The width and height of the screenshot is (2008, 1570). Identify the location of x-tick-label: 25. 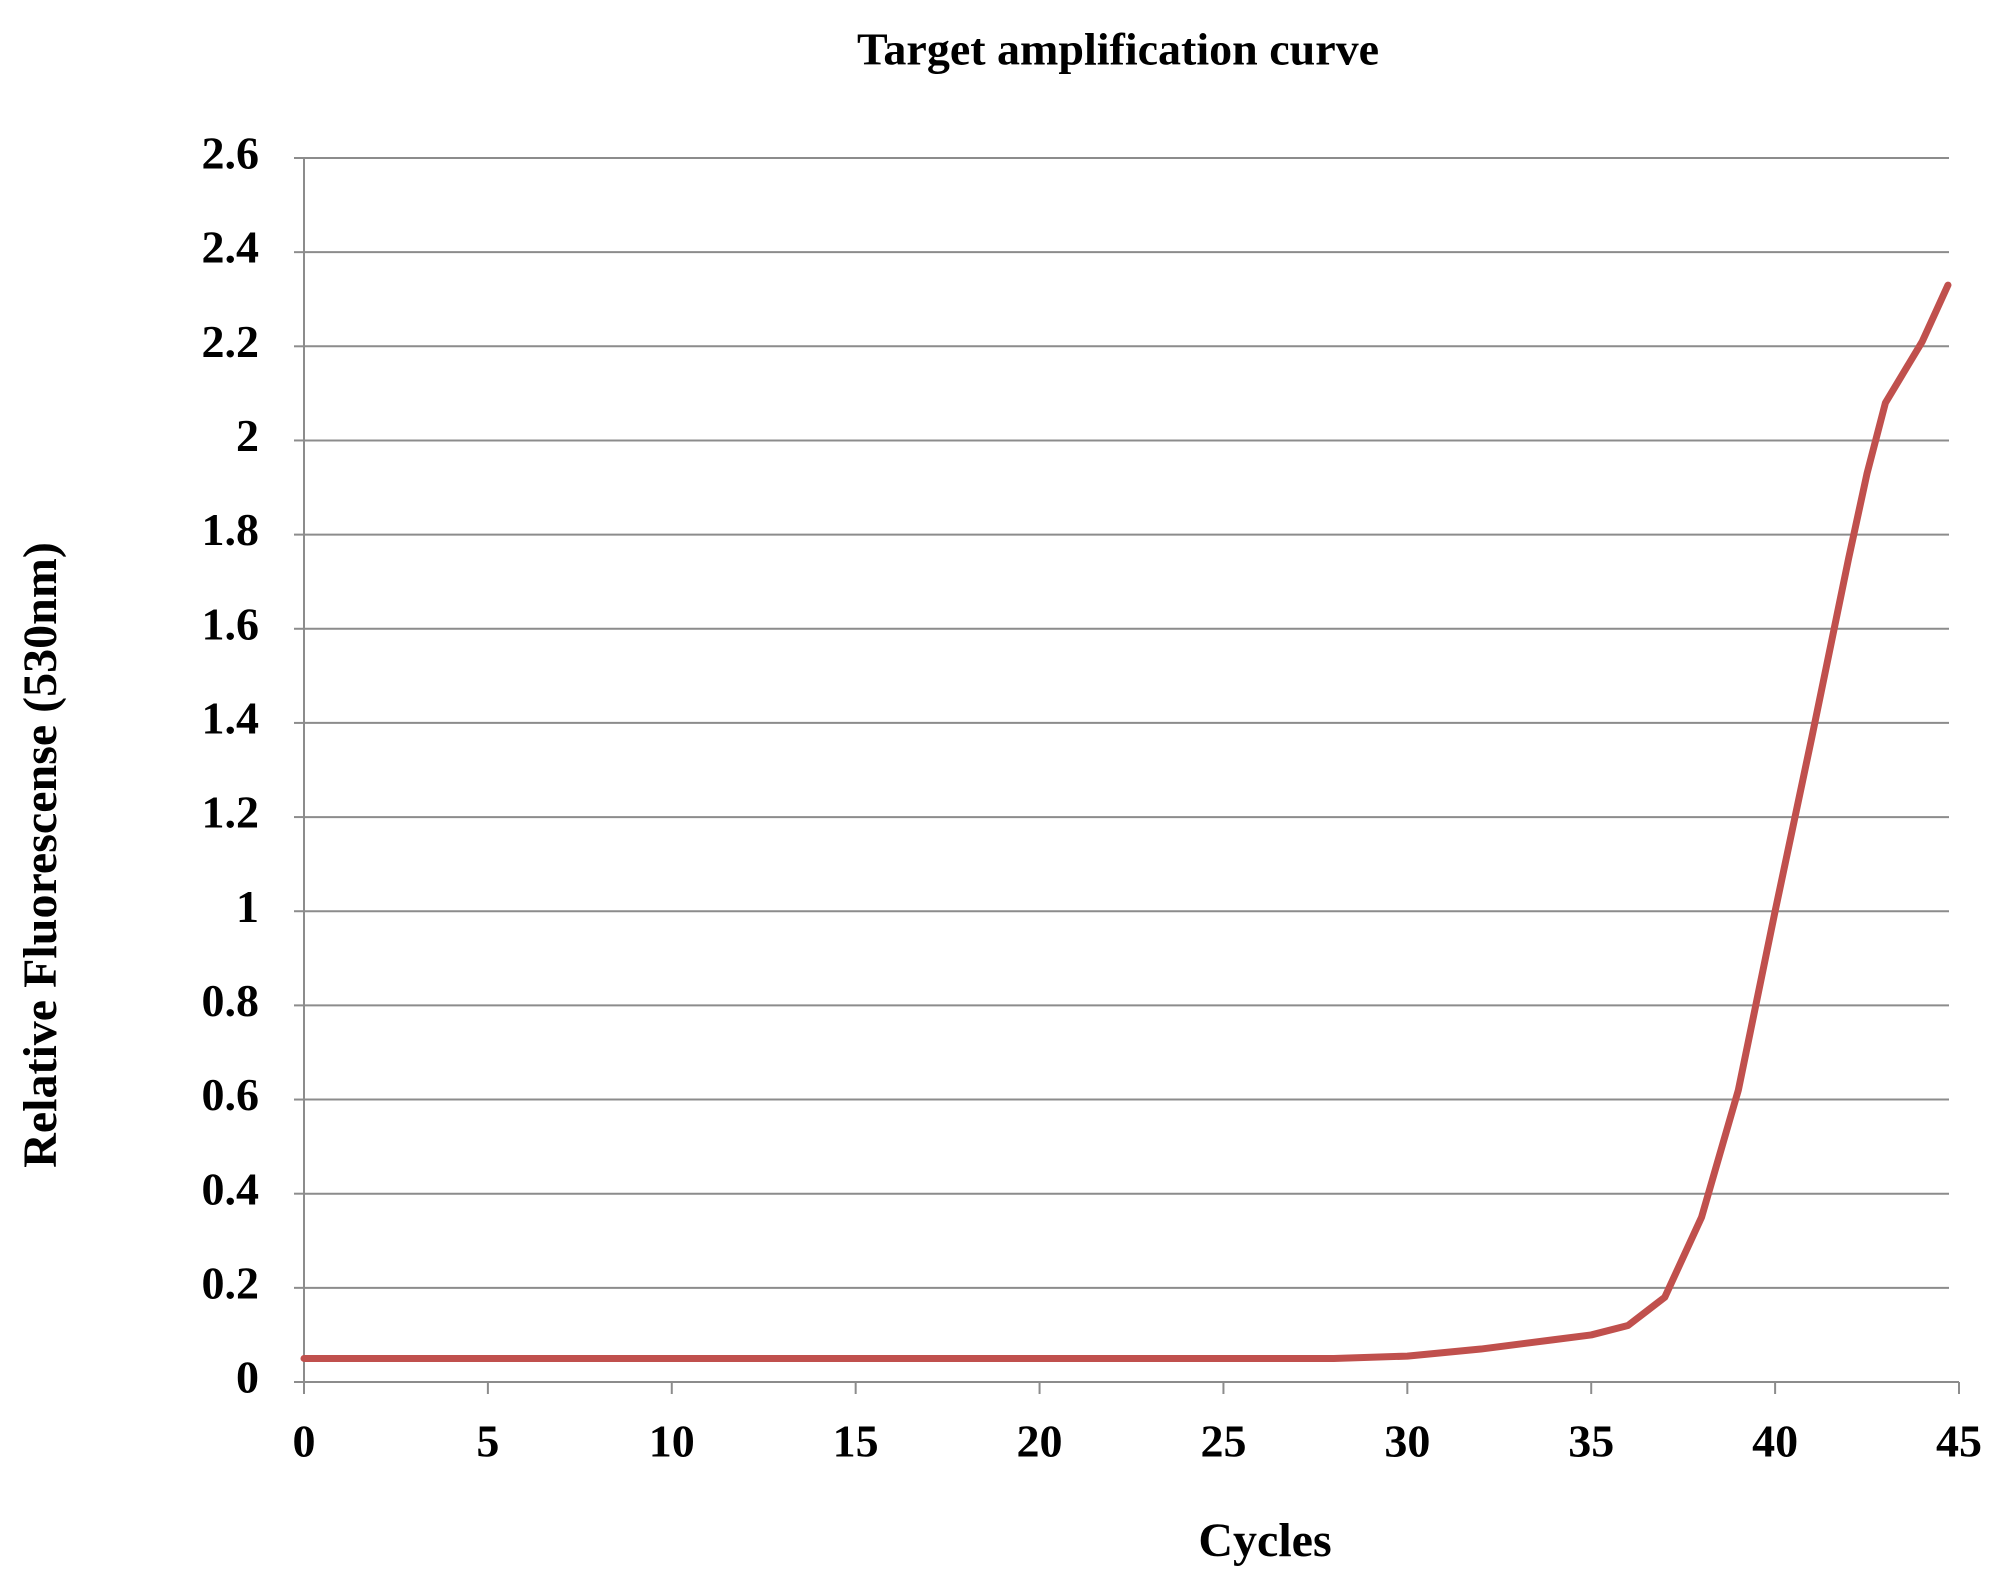
(1223, 1441).